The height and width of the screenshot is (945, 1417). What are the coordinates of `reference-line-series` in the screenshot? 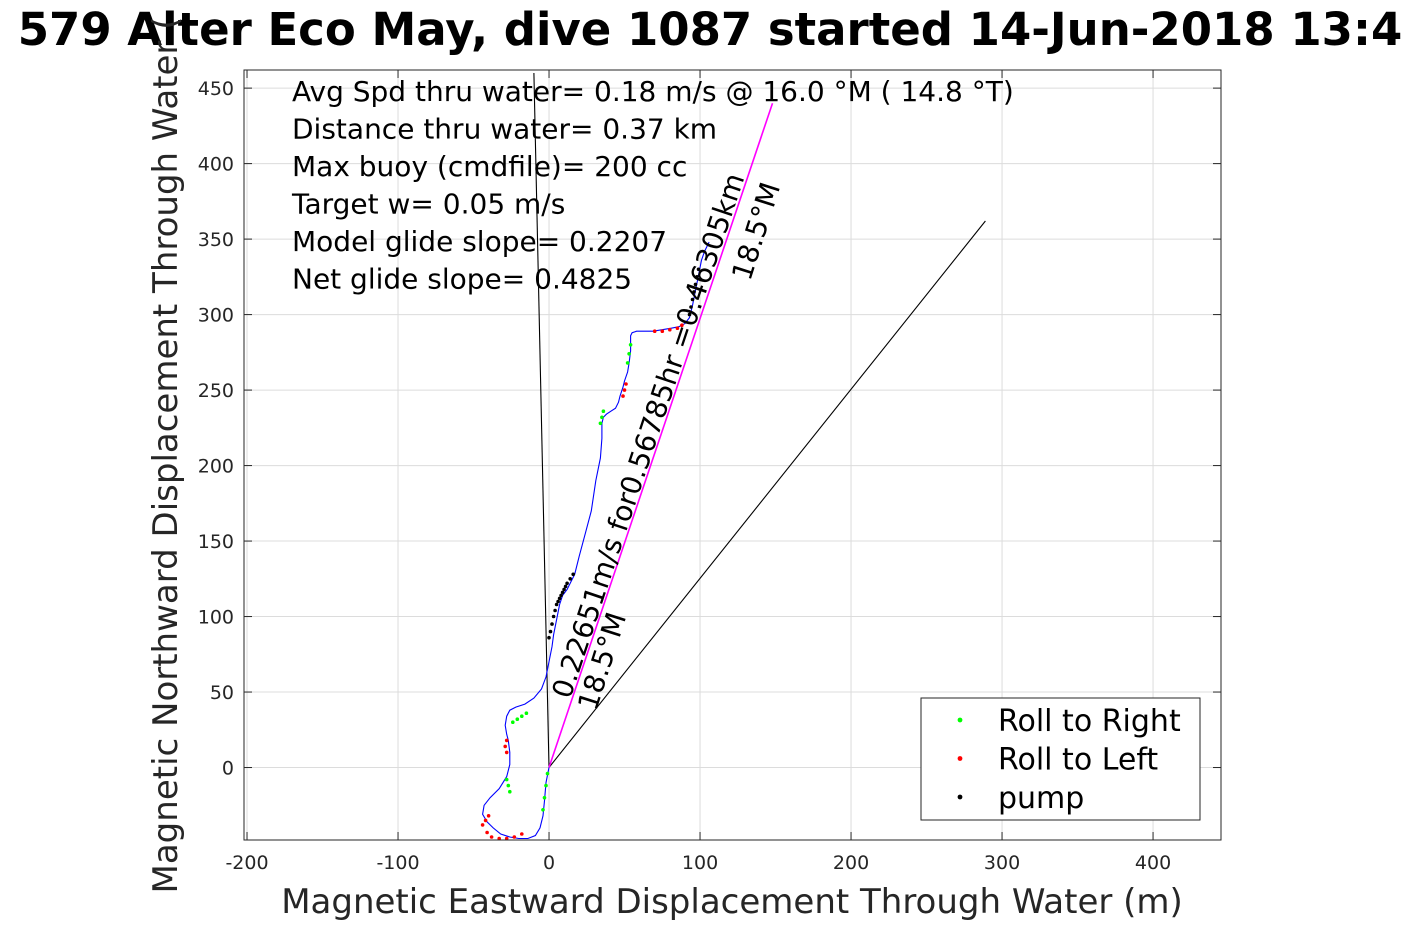 It's located at (541, 420).